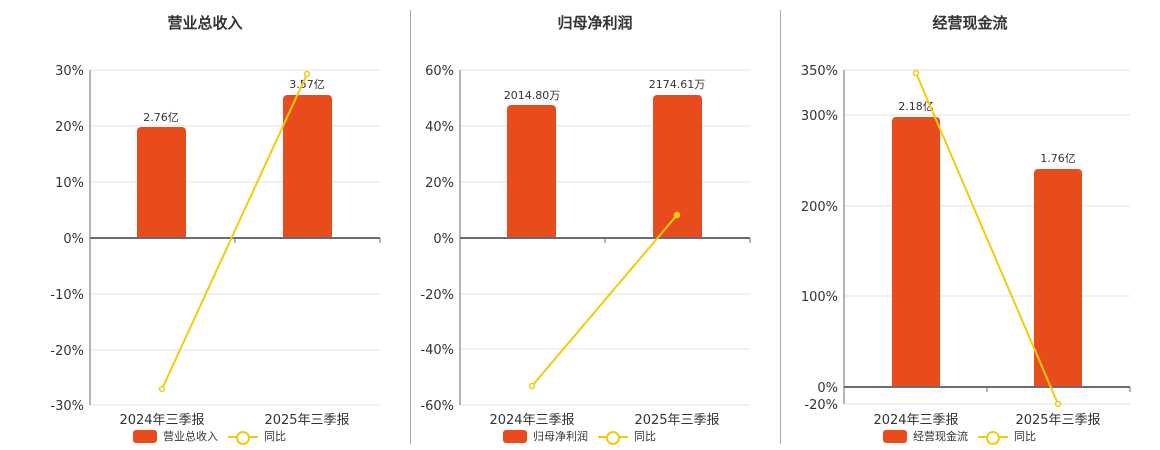 The width and height of the screenshot is (1160, 450). I want to click on legend: 经营现金流 同比, so click(959, 436).